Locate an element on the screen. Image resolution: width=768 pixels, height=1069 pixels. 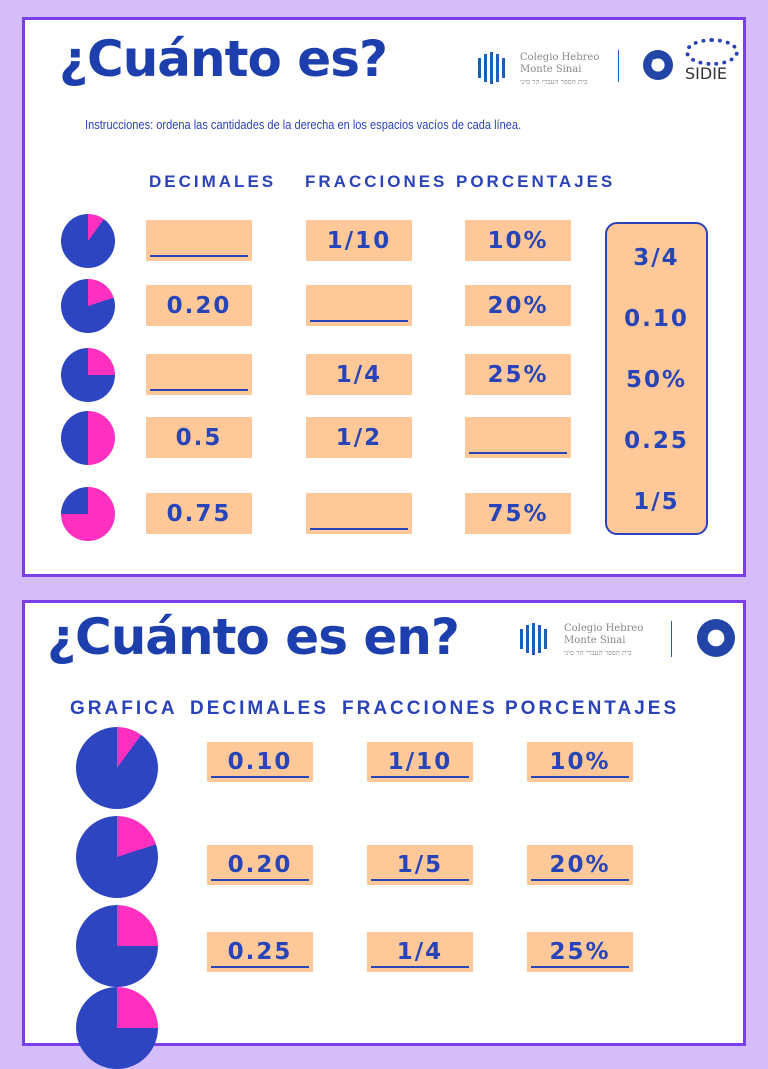
percent-blank is located at coordinates (518, 437).